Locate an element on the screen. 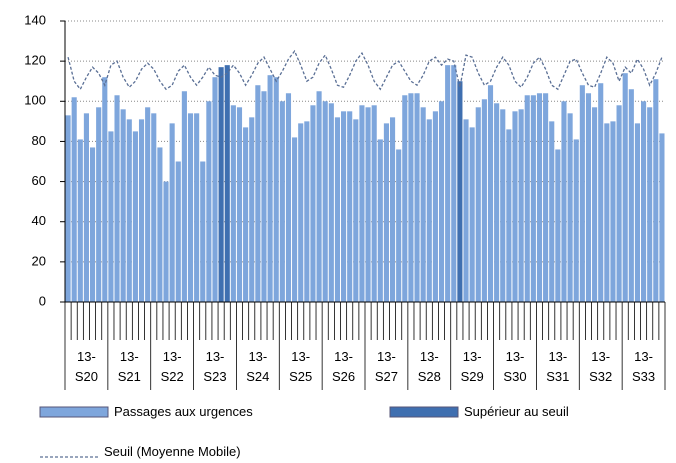 The height and width of the screenshot is (463, 676). y-tick-label: 140 is located at coordinates (35, 19).